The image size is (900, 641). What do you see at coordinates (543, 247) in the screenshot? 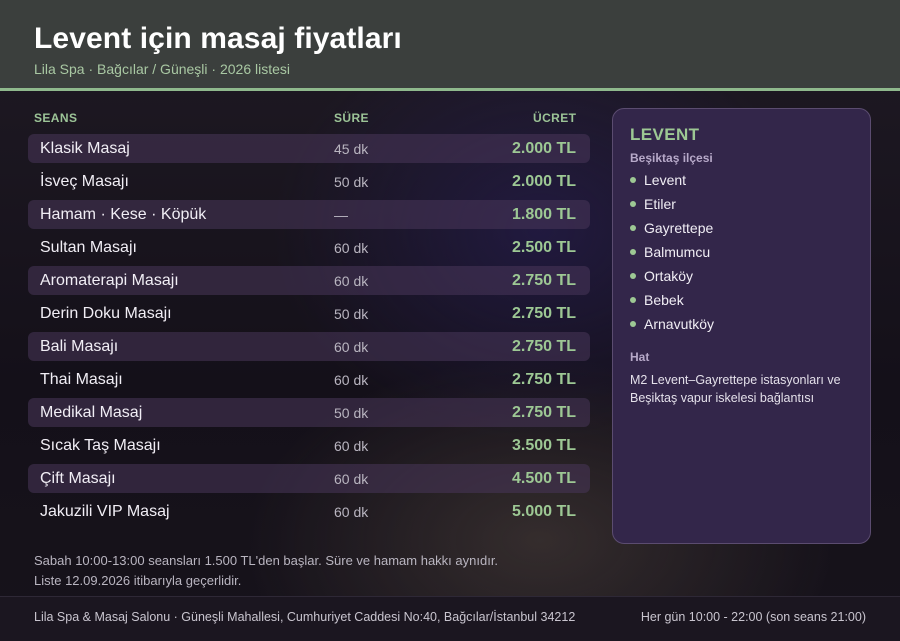
I see `row-price: 2.500 TL` at bounding box center [543, 247].